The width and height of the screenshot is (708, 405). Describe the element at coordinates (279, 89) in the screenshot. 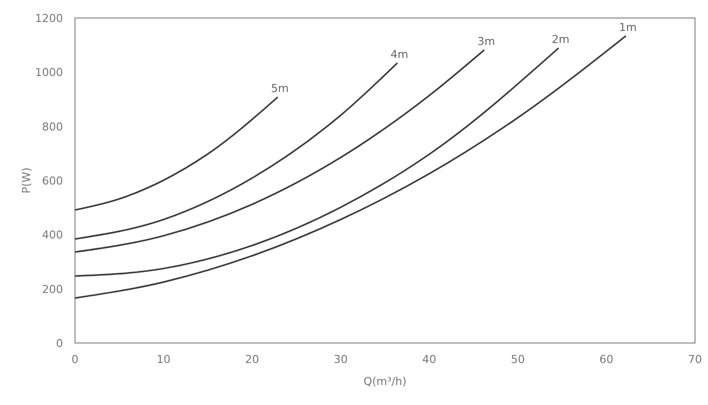

I see `series-label: 5m` at that location.